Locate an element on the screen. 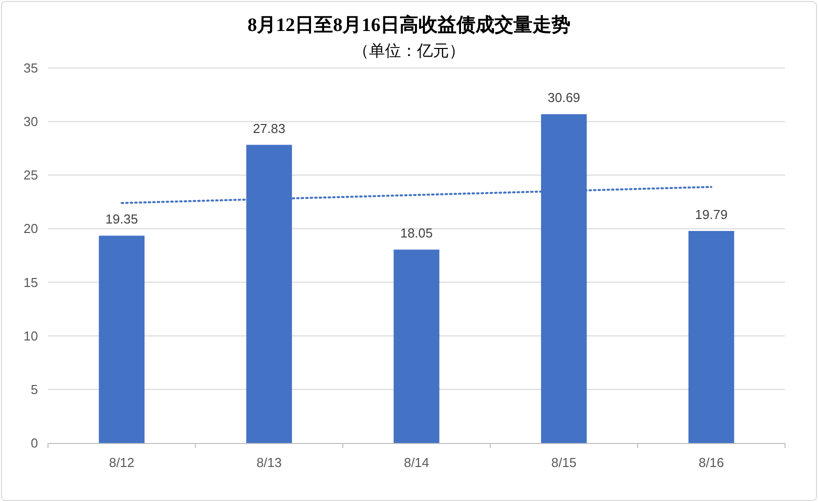 The width and height of the screenshot is (818, 502). title: 8月12日至8月16日高收益债成交量走势 is located at coordinates (409, 25).